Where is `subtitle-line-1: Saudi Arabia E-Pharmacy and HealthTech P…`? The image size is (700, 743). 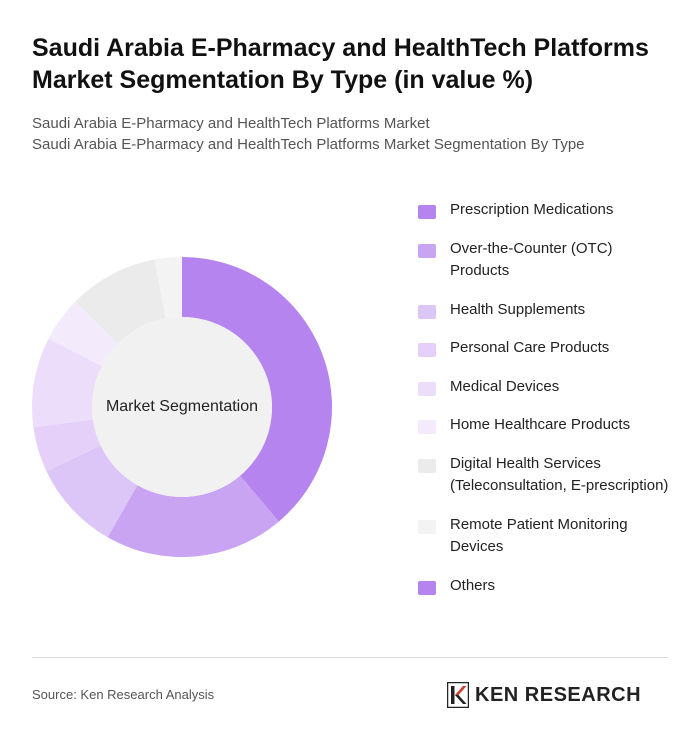 subtitle-line-1: Saudi Arabia E-Pharmacy and HealthTech P… is located at coordinates (231, 123).